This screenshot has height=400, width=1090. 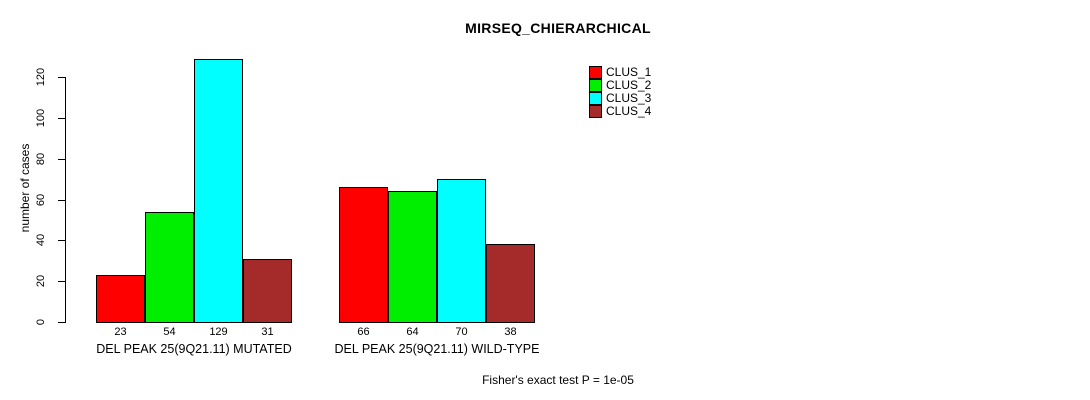 I want to click on bar-clus_4-group2, so click(x=510, y=283).